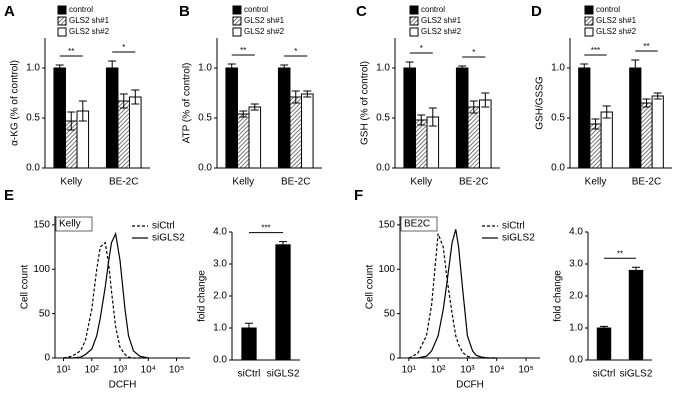 The image size is (700, 415). Describe the element at coordinates (15, 103) in the screenshot. I see `y-axis-label: α-KG (% of control)` at that location.